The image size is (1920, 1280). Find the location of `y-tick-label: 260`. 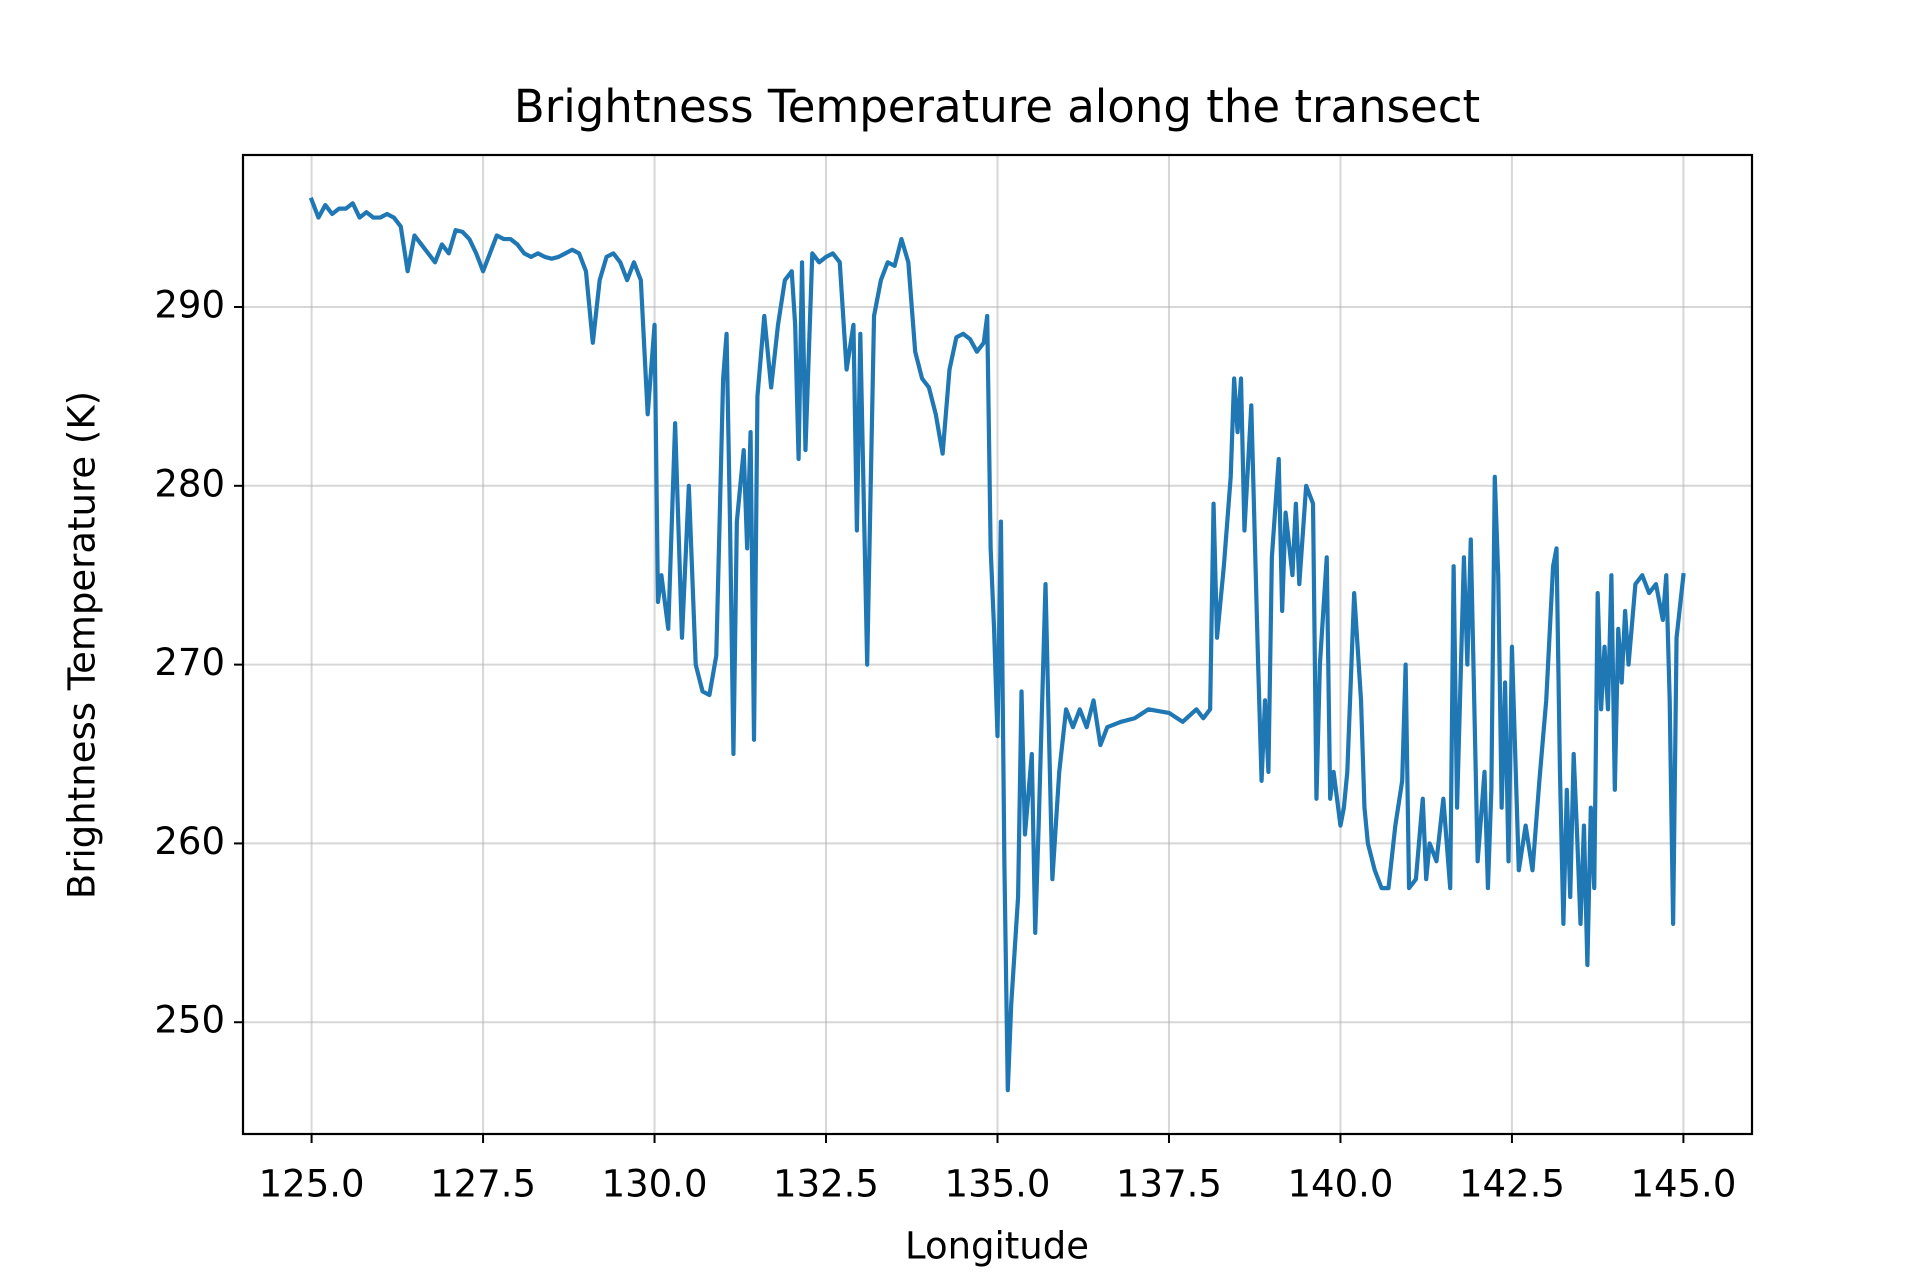

y-tick-label: 260 is located at coordinates (189, 841).